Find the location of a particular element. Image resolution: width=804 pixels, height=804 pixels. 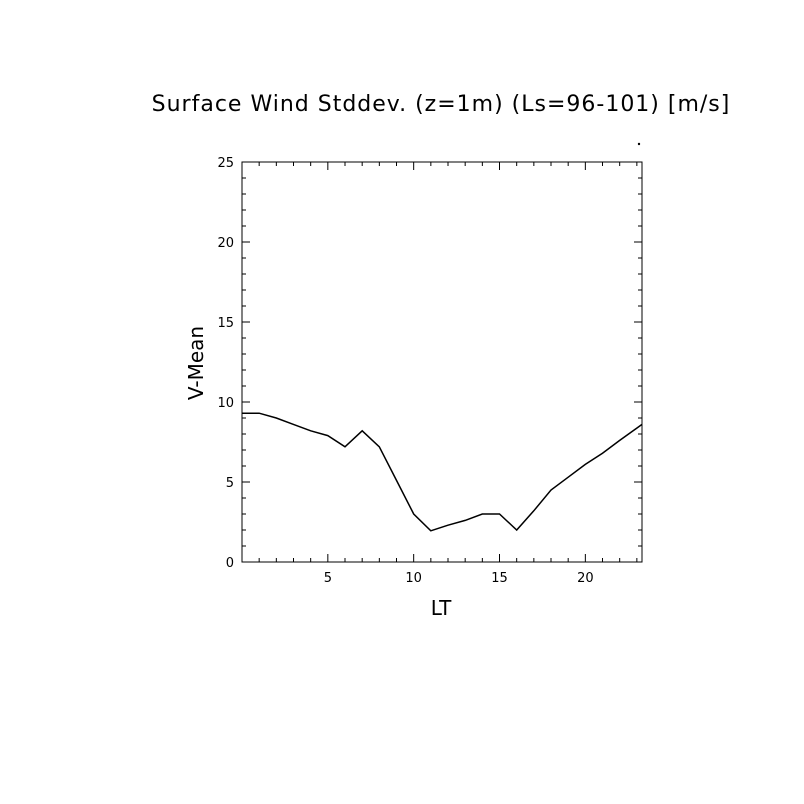

corner-dot is located at coordinates (639, 144).